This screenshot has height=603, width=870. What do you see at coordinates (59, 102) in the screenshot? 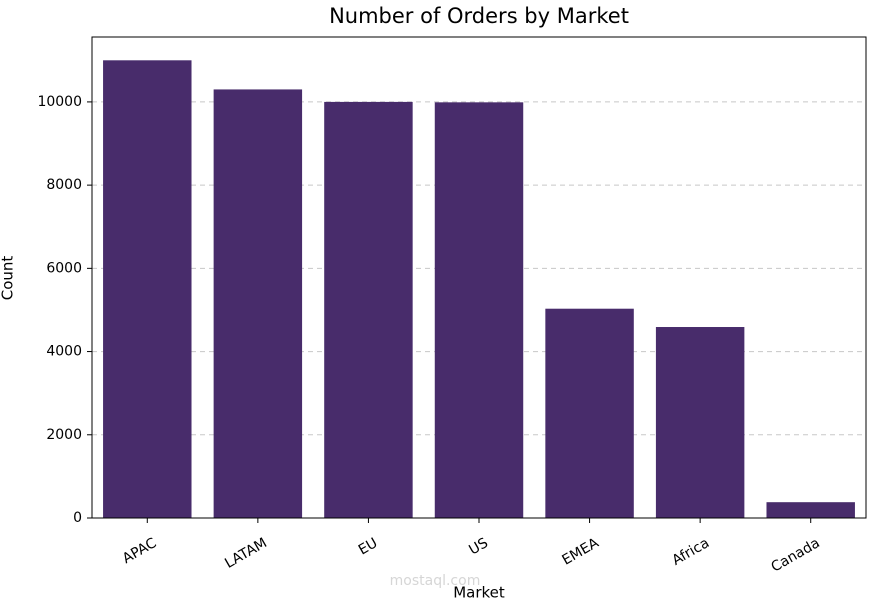
I see `y-tick-label: 10000` at bounding box center [59, 102].